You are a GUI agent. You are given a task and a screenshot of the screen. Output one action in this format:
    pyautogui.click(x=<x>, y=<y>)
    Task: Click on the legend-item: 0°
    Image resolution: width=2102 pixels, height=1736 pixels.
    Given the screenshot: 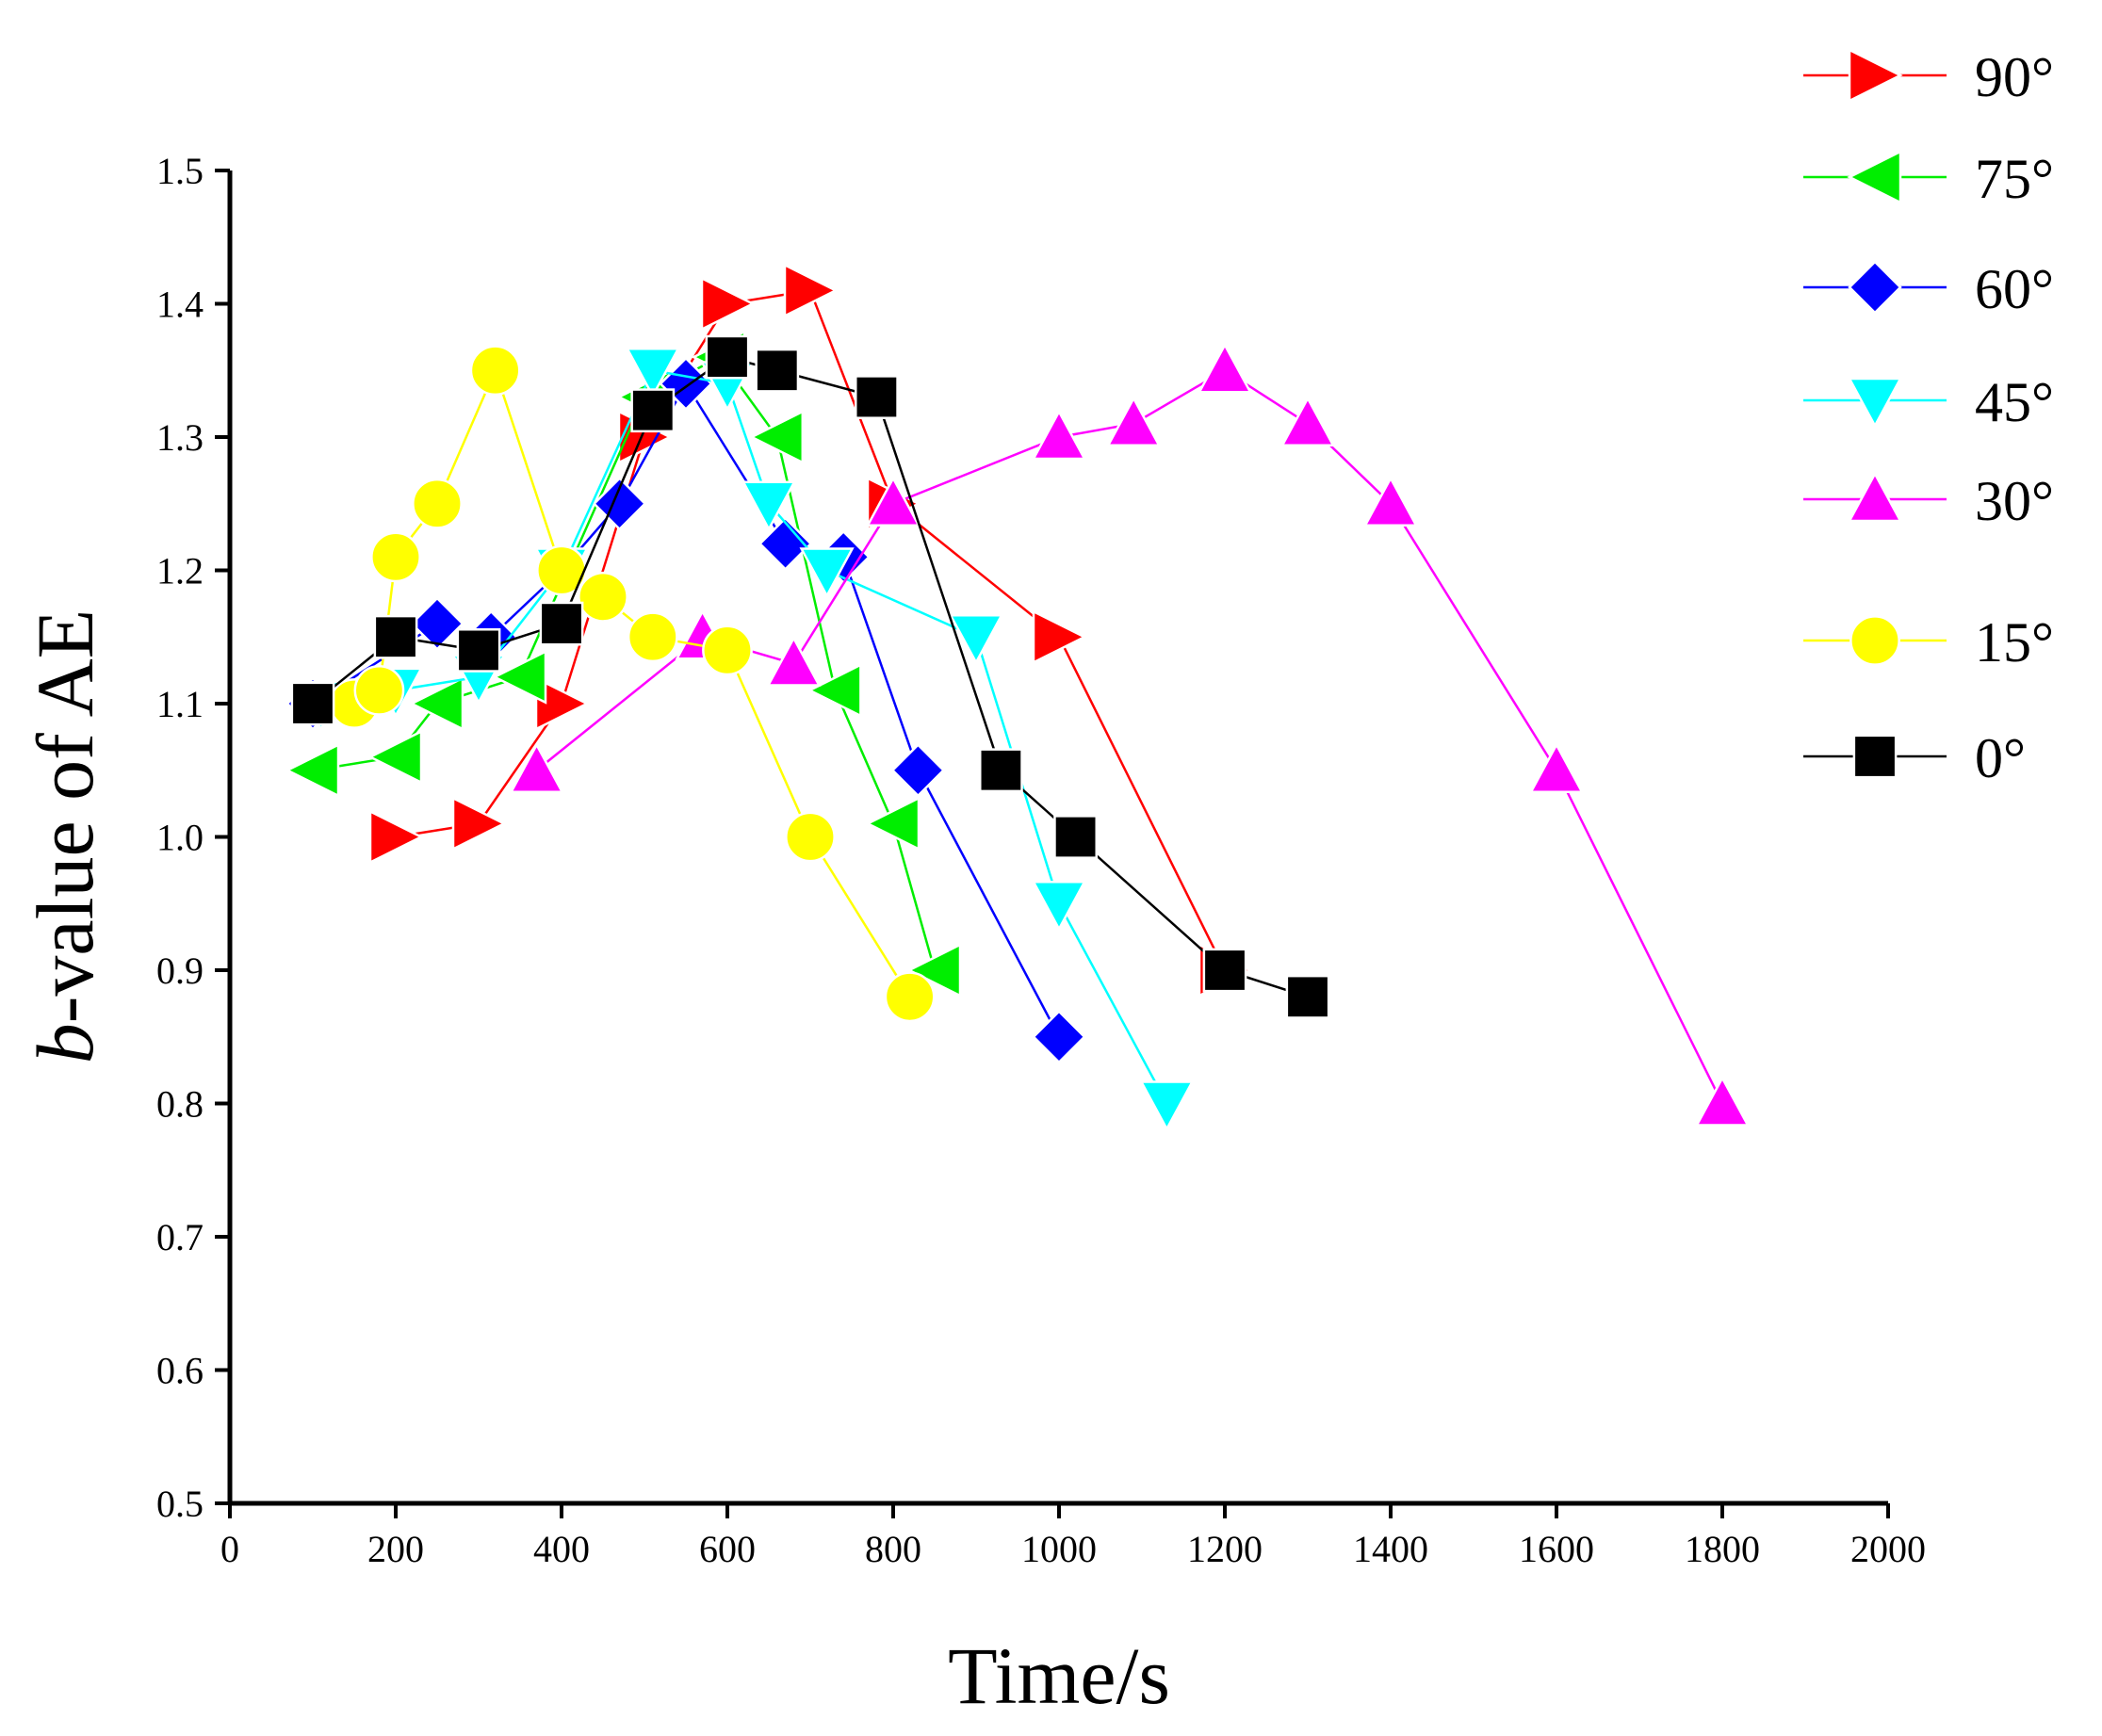 What is the action you would take?
    pyautogui.click(x=1914, y=758)
    